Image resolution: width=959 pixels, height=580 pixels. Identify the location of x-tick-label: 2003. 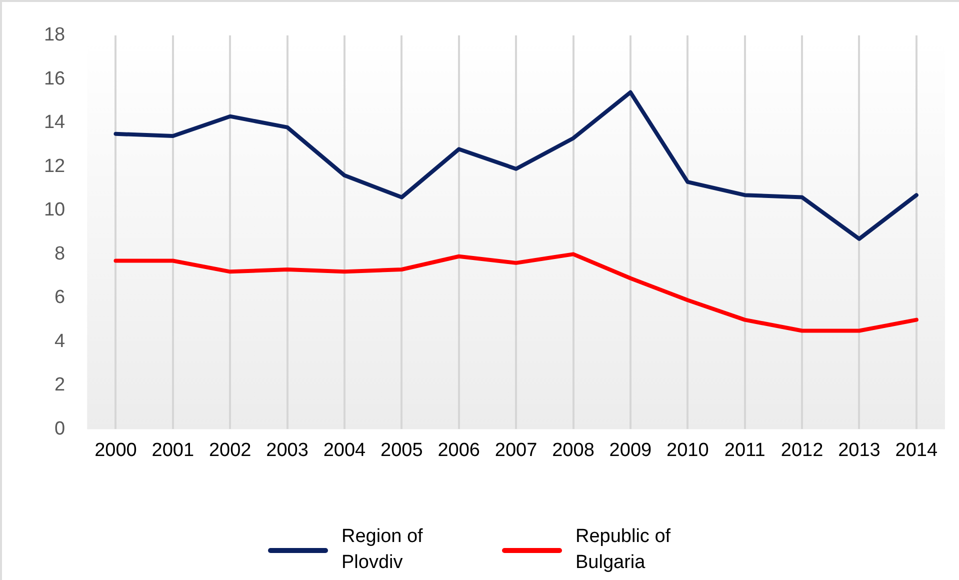
(287, 450).